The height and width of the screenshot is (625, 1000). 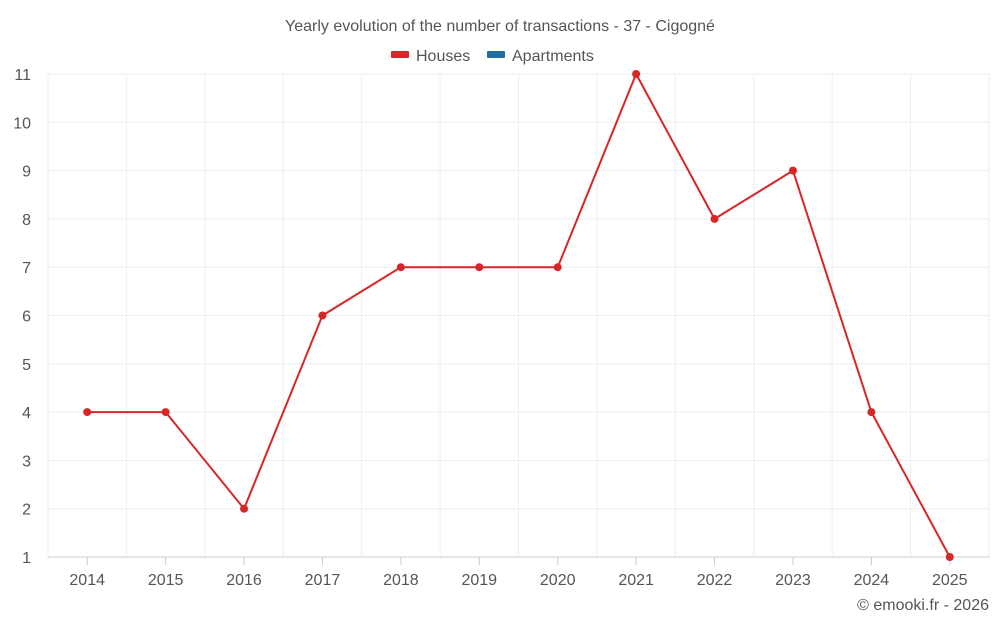 What do you see at coordinates (26, 317) in the screenshot?
I see `y-tick-label: 6` at bounding box center [26, 317].